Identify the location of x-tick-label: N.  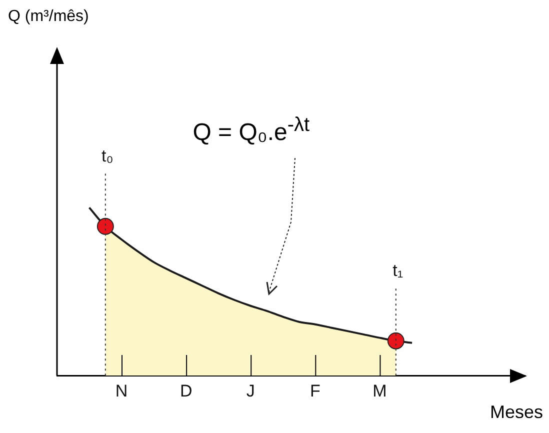
(121, 390).